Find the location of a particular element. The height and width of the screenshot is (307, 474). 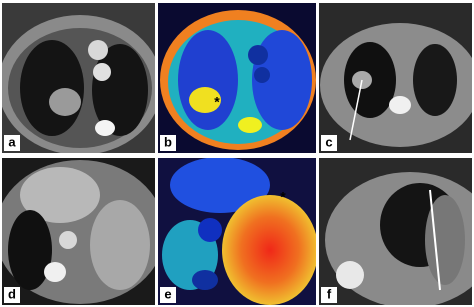

panel-label: d is located at coordinates (12, 293).